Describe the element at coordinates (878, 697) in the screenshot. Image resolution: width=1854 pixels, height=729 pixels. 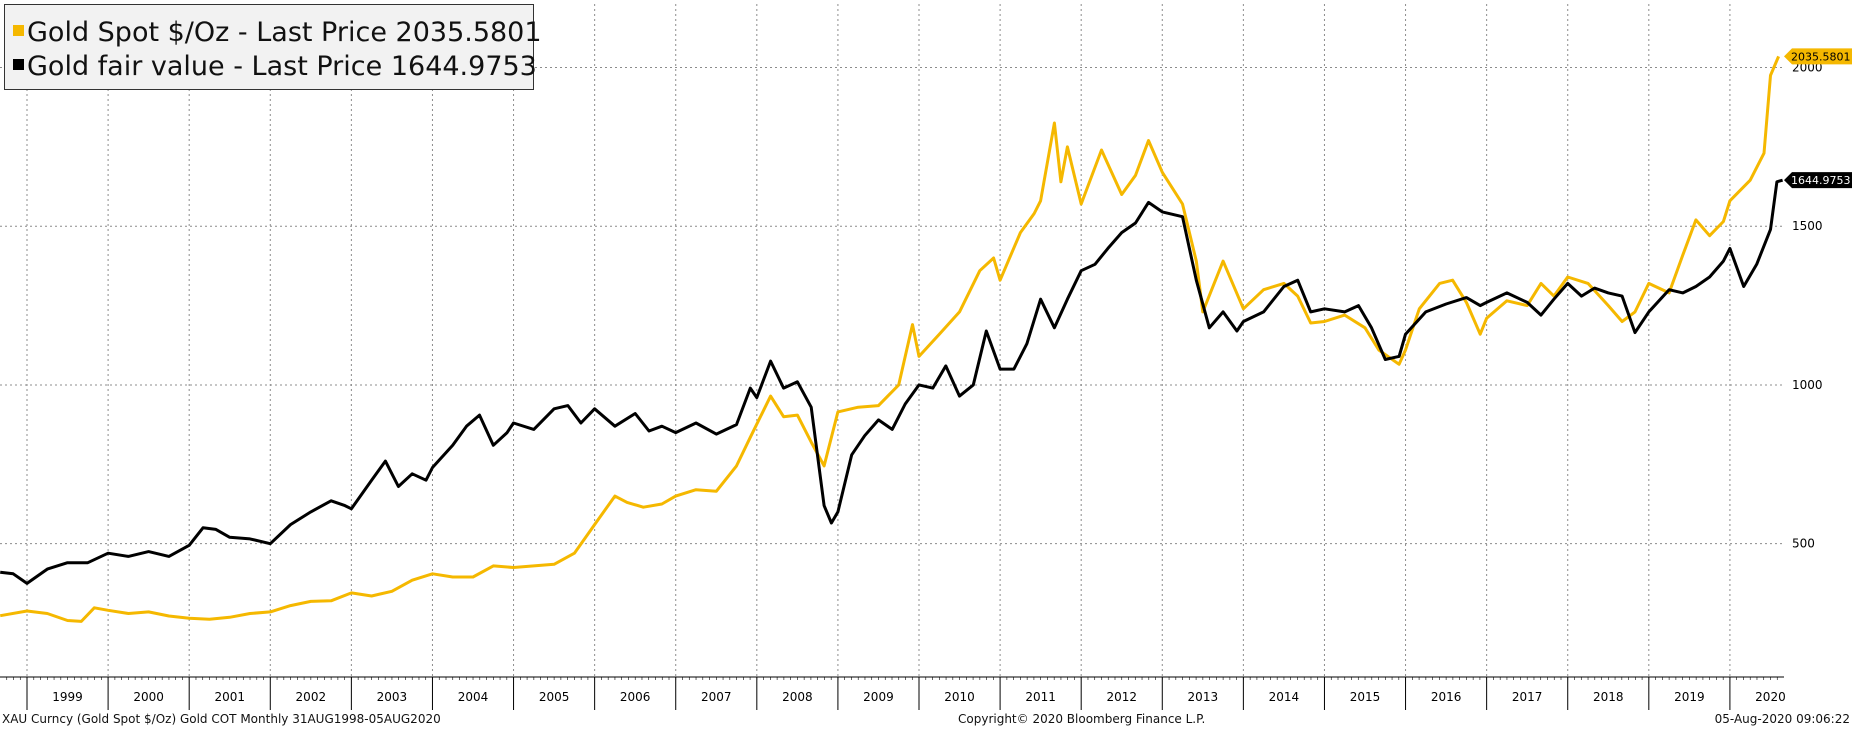
I see `x-tick-label: 2009` at that location.